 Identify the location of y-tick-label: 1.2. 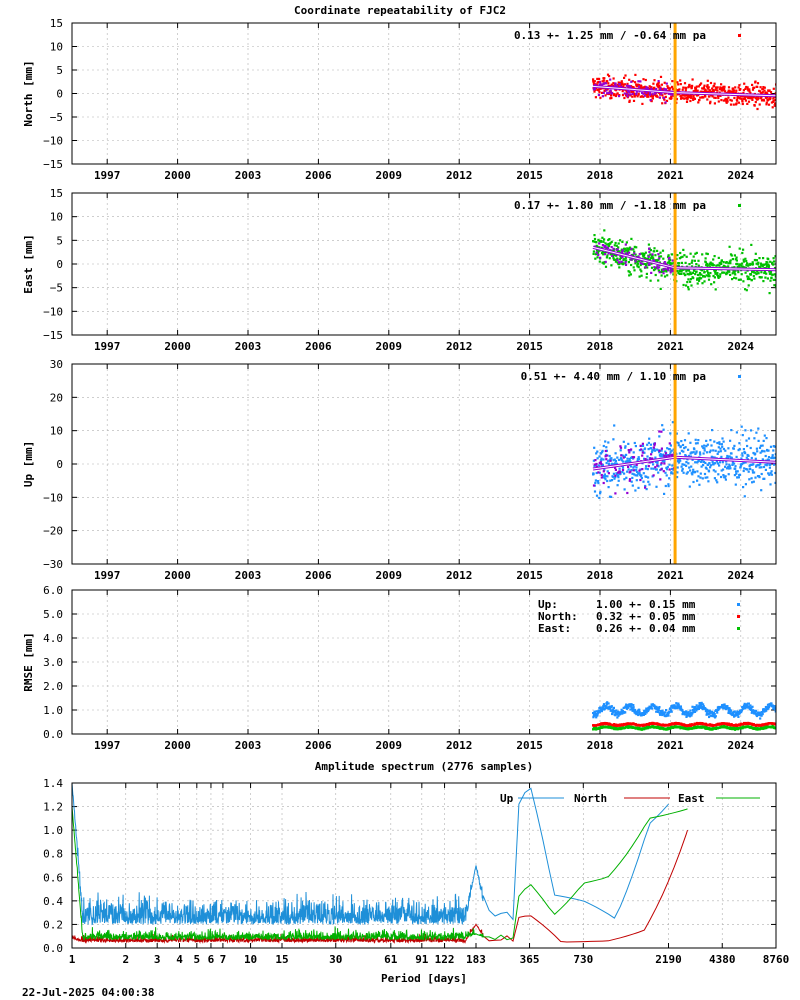
(53, 807).